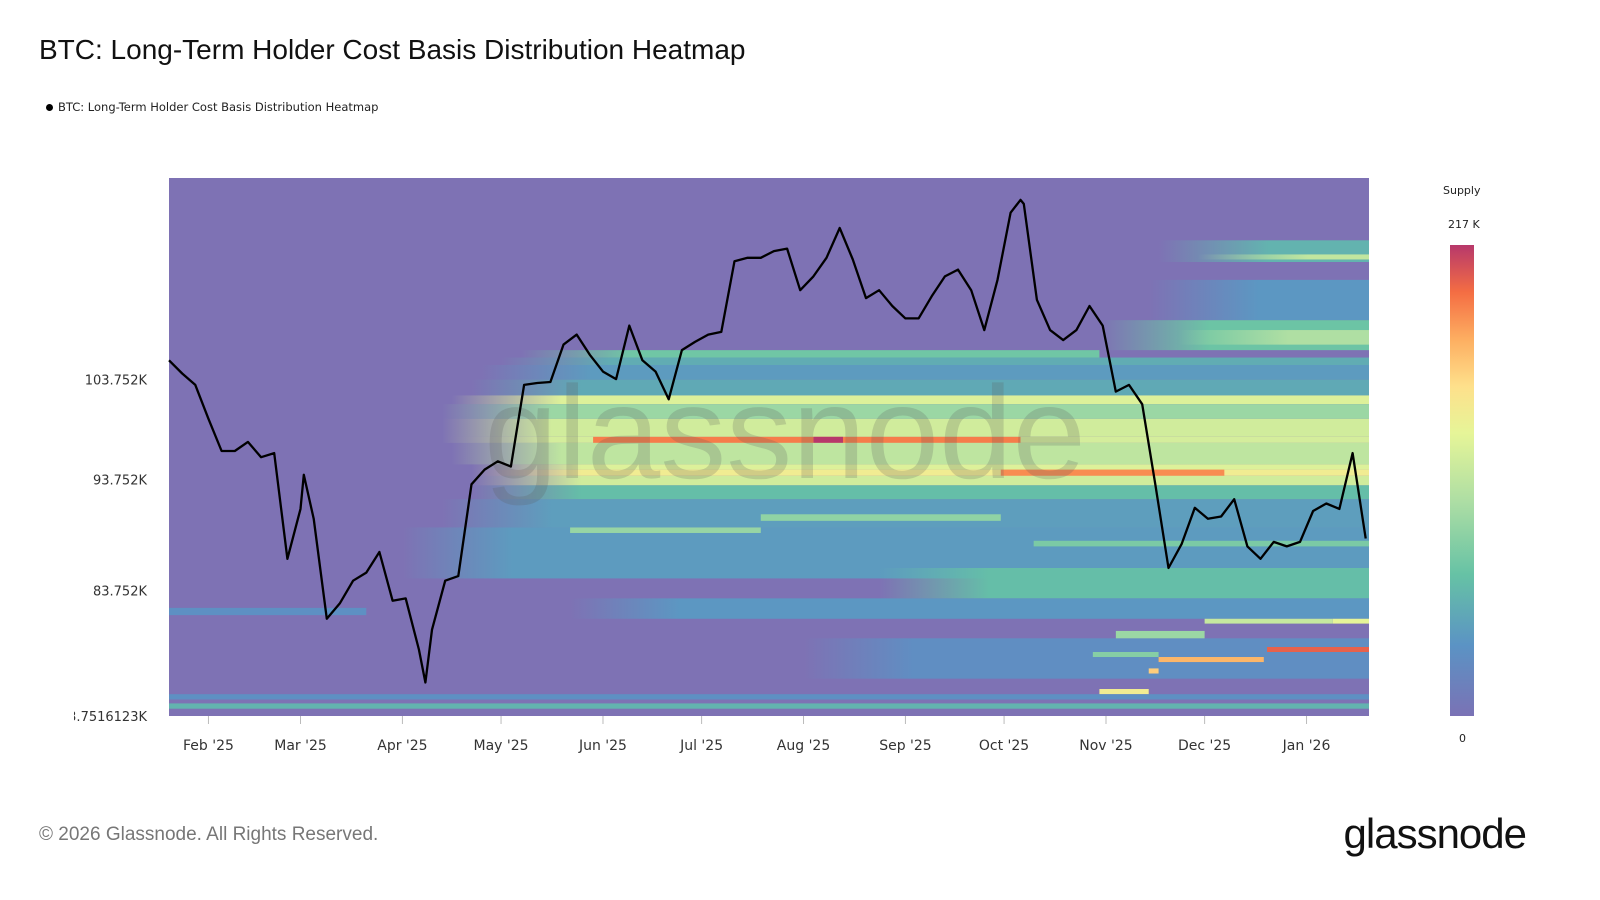 The image size is (1600, 900). What do you see at coordinates (1435, 833) in the screenshot?
I see `glassnode-logo: glassnode` at bounding box center [1435, 833].